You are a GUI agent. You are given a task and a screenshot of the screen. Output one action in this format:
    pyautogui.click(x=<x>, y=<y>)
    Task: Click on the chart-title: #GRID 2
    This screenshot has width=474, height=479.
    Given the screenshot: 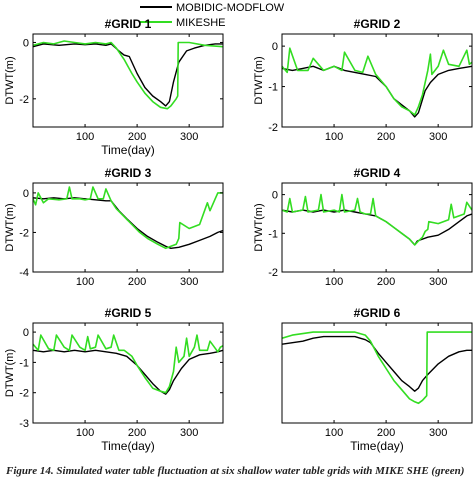 What is the action you would take?
    pyautogui.click(x=377, y=24)
    